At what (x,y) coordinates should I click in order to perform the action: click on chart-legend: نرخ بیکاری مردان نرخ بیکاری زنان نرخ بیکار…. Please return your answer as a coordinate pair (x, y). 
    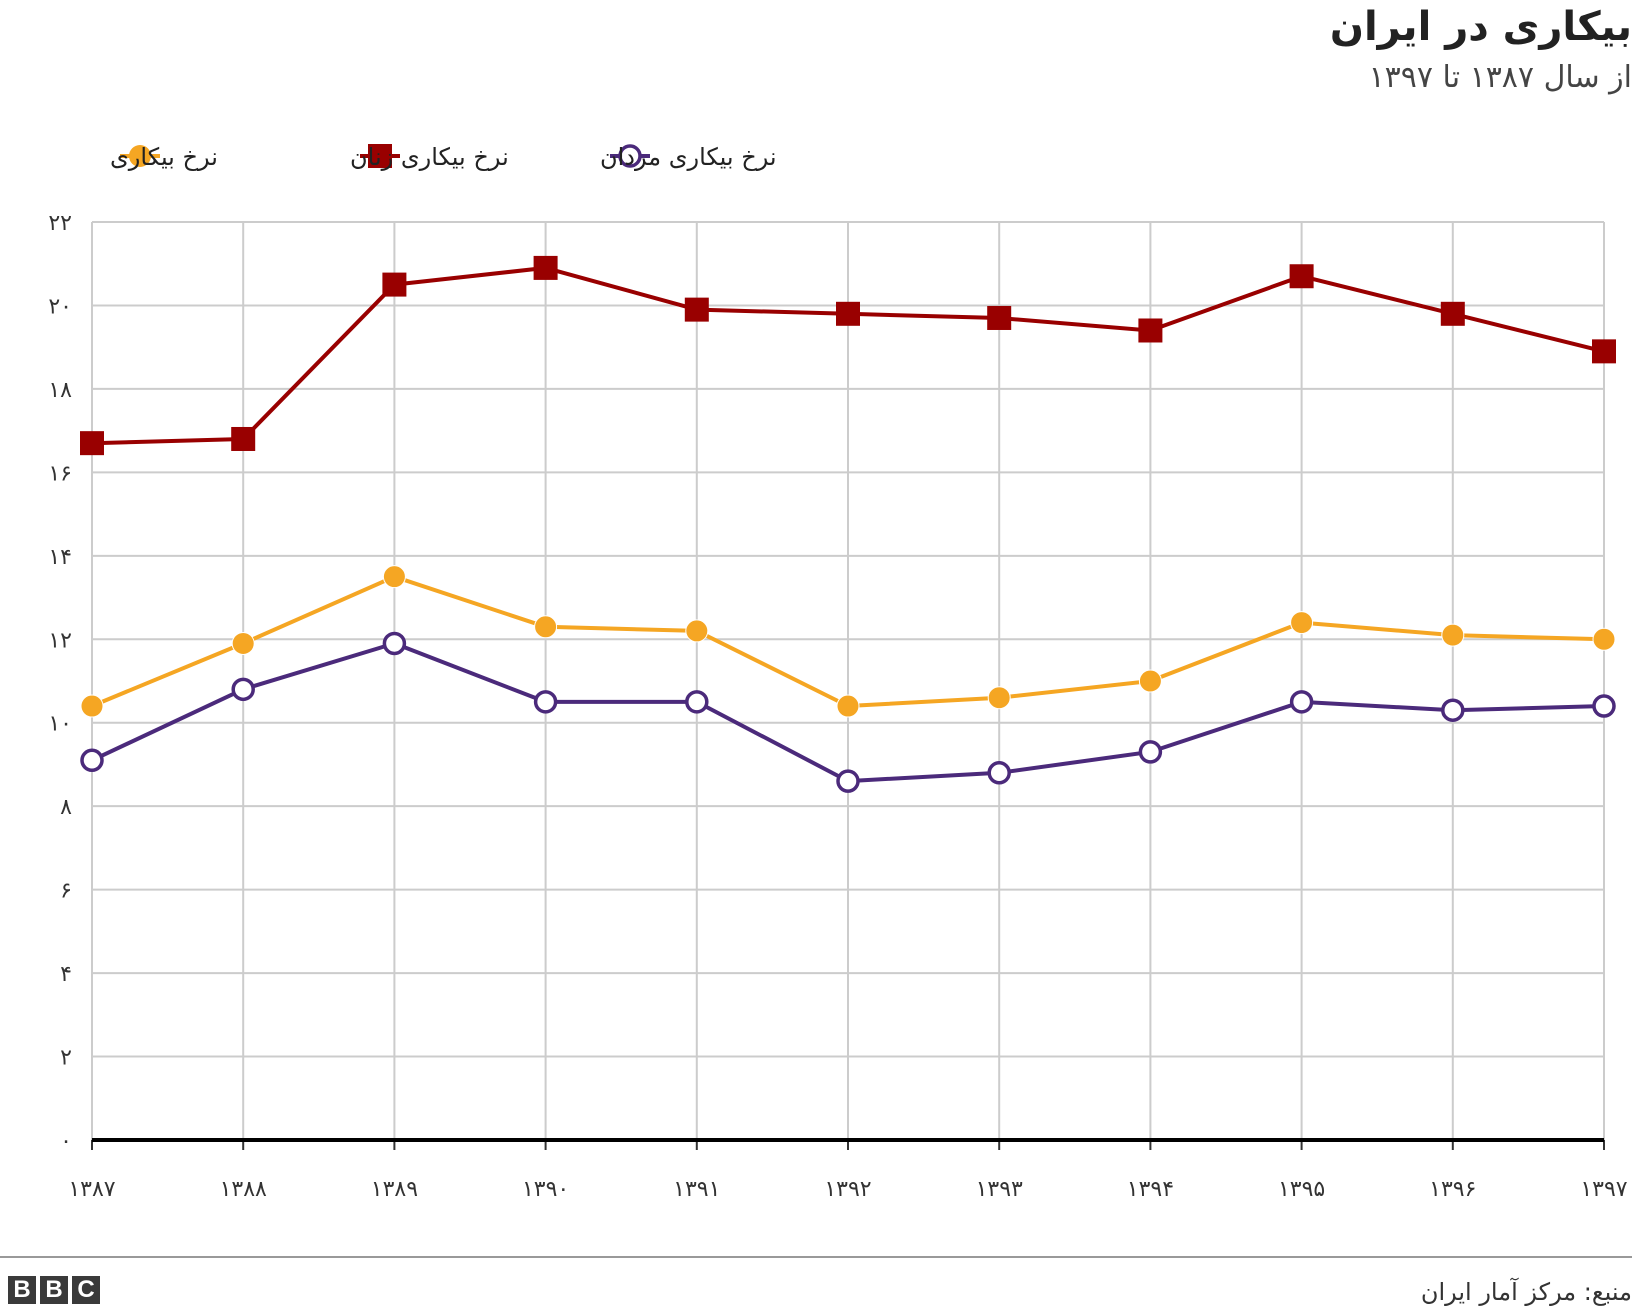
    Looking at the image, I should click on (443, 157).